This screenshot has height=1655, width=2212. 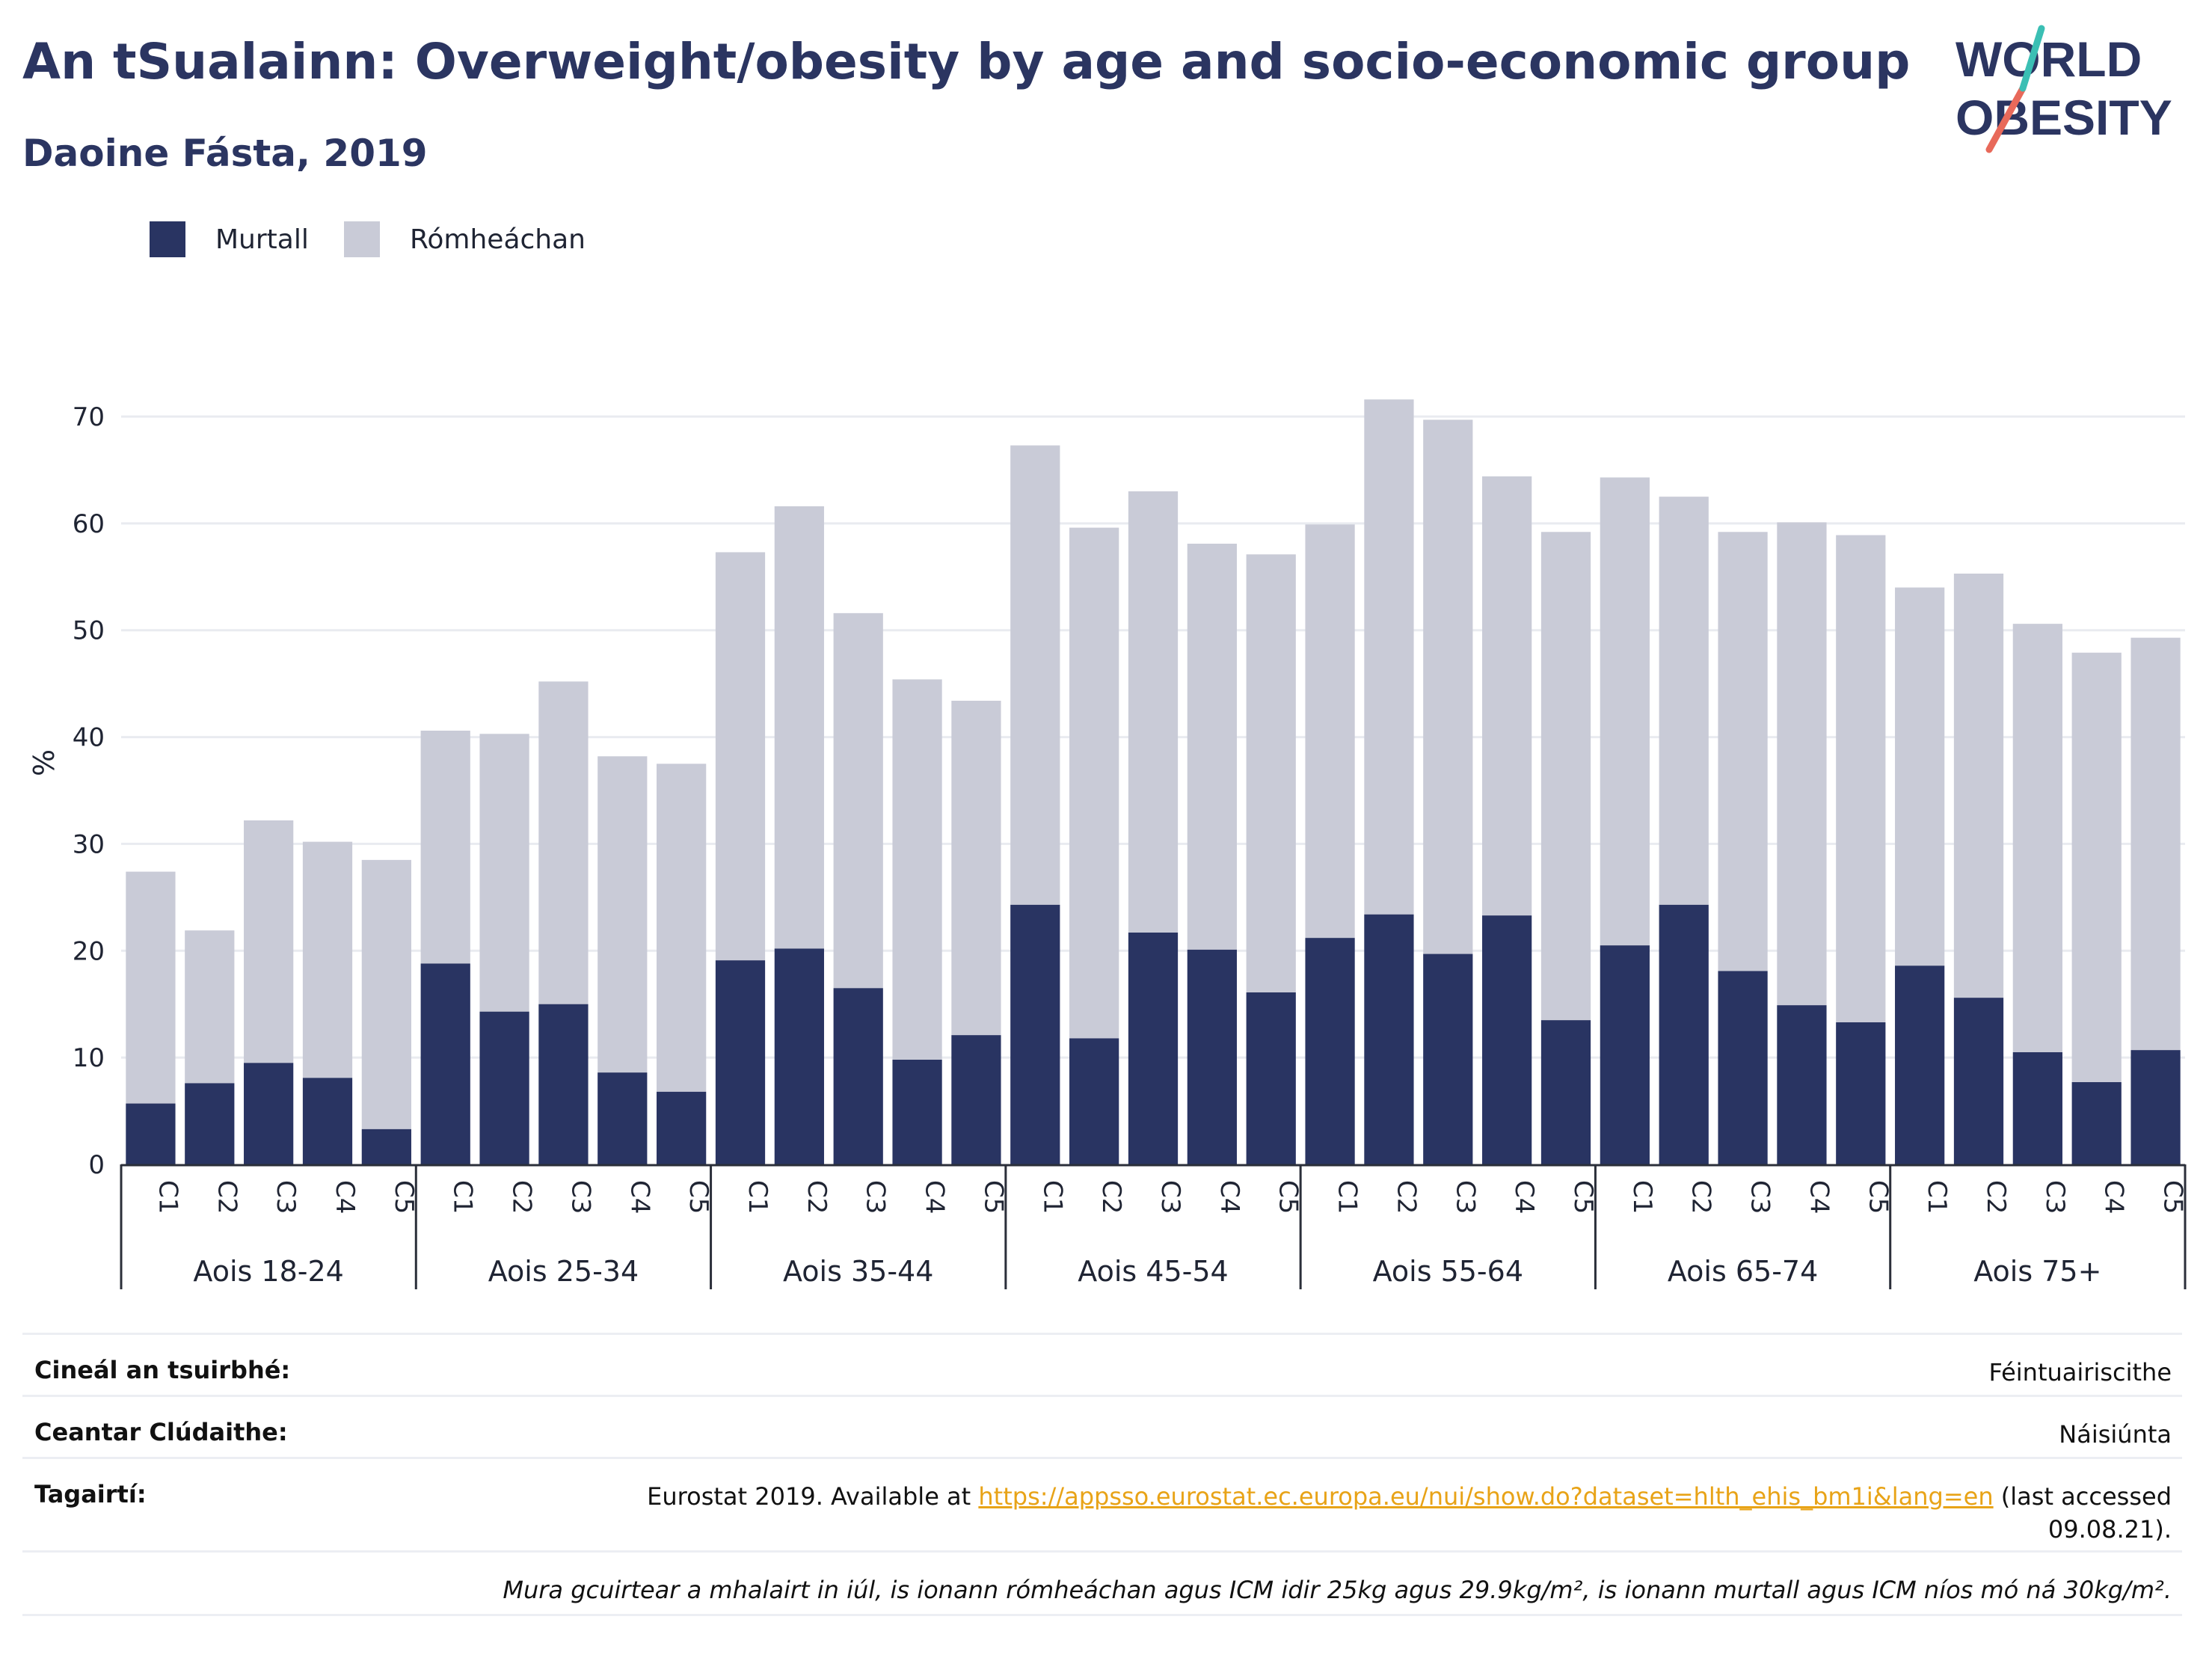 I want to click on y-tick-label: 50, so click(x=89, y=631).